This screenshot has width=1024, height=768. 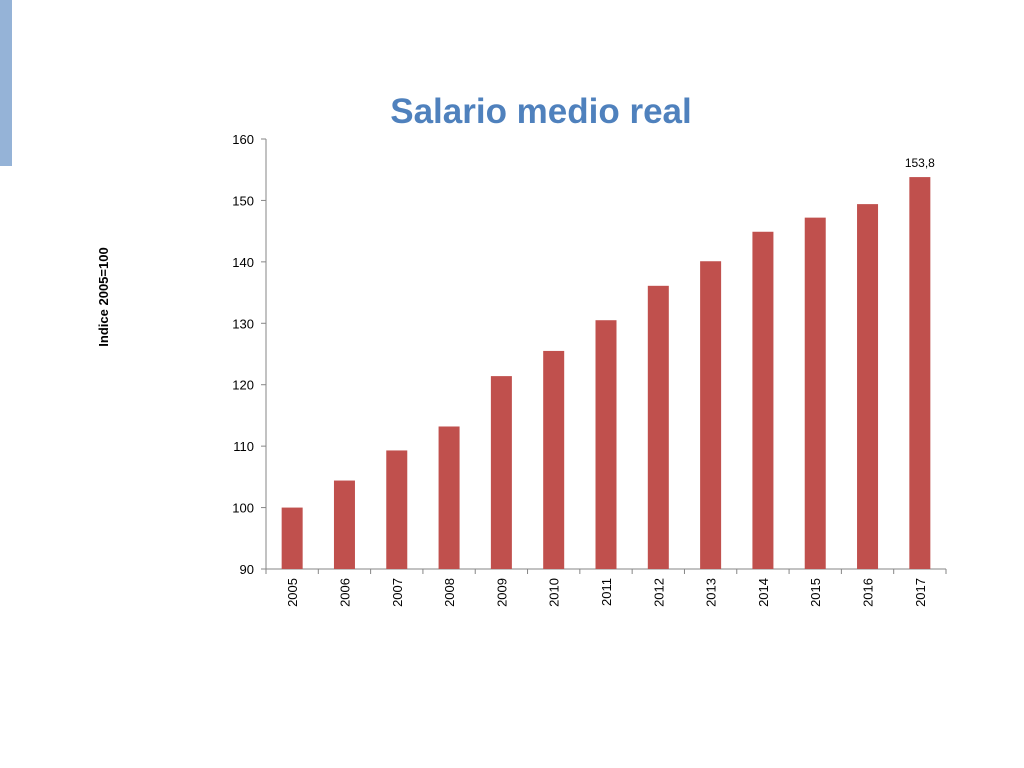 What do you see at coordinates (501, 592) in the screenshot?
I see `x-tick-label: 2009` at bounding box center [501, 592].